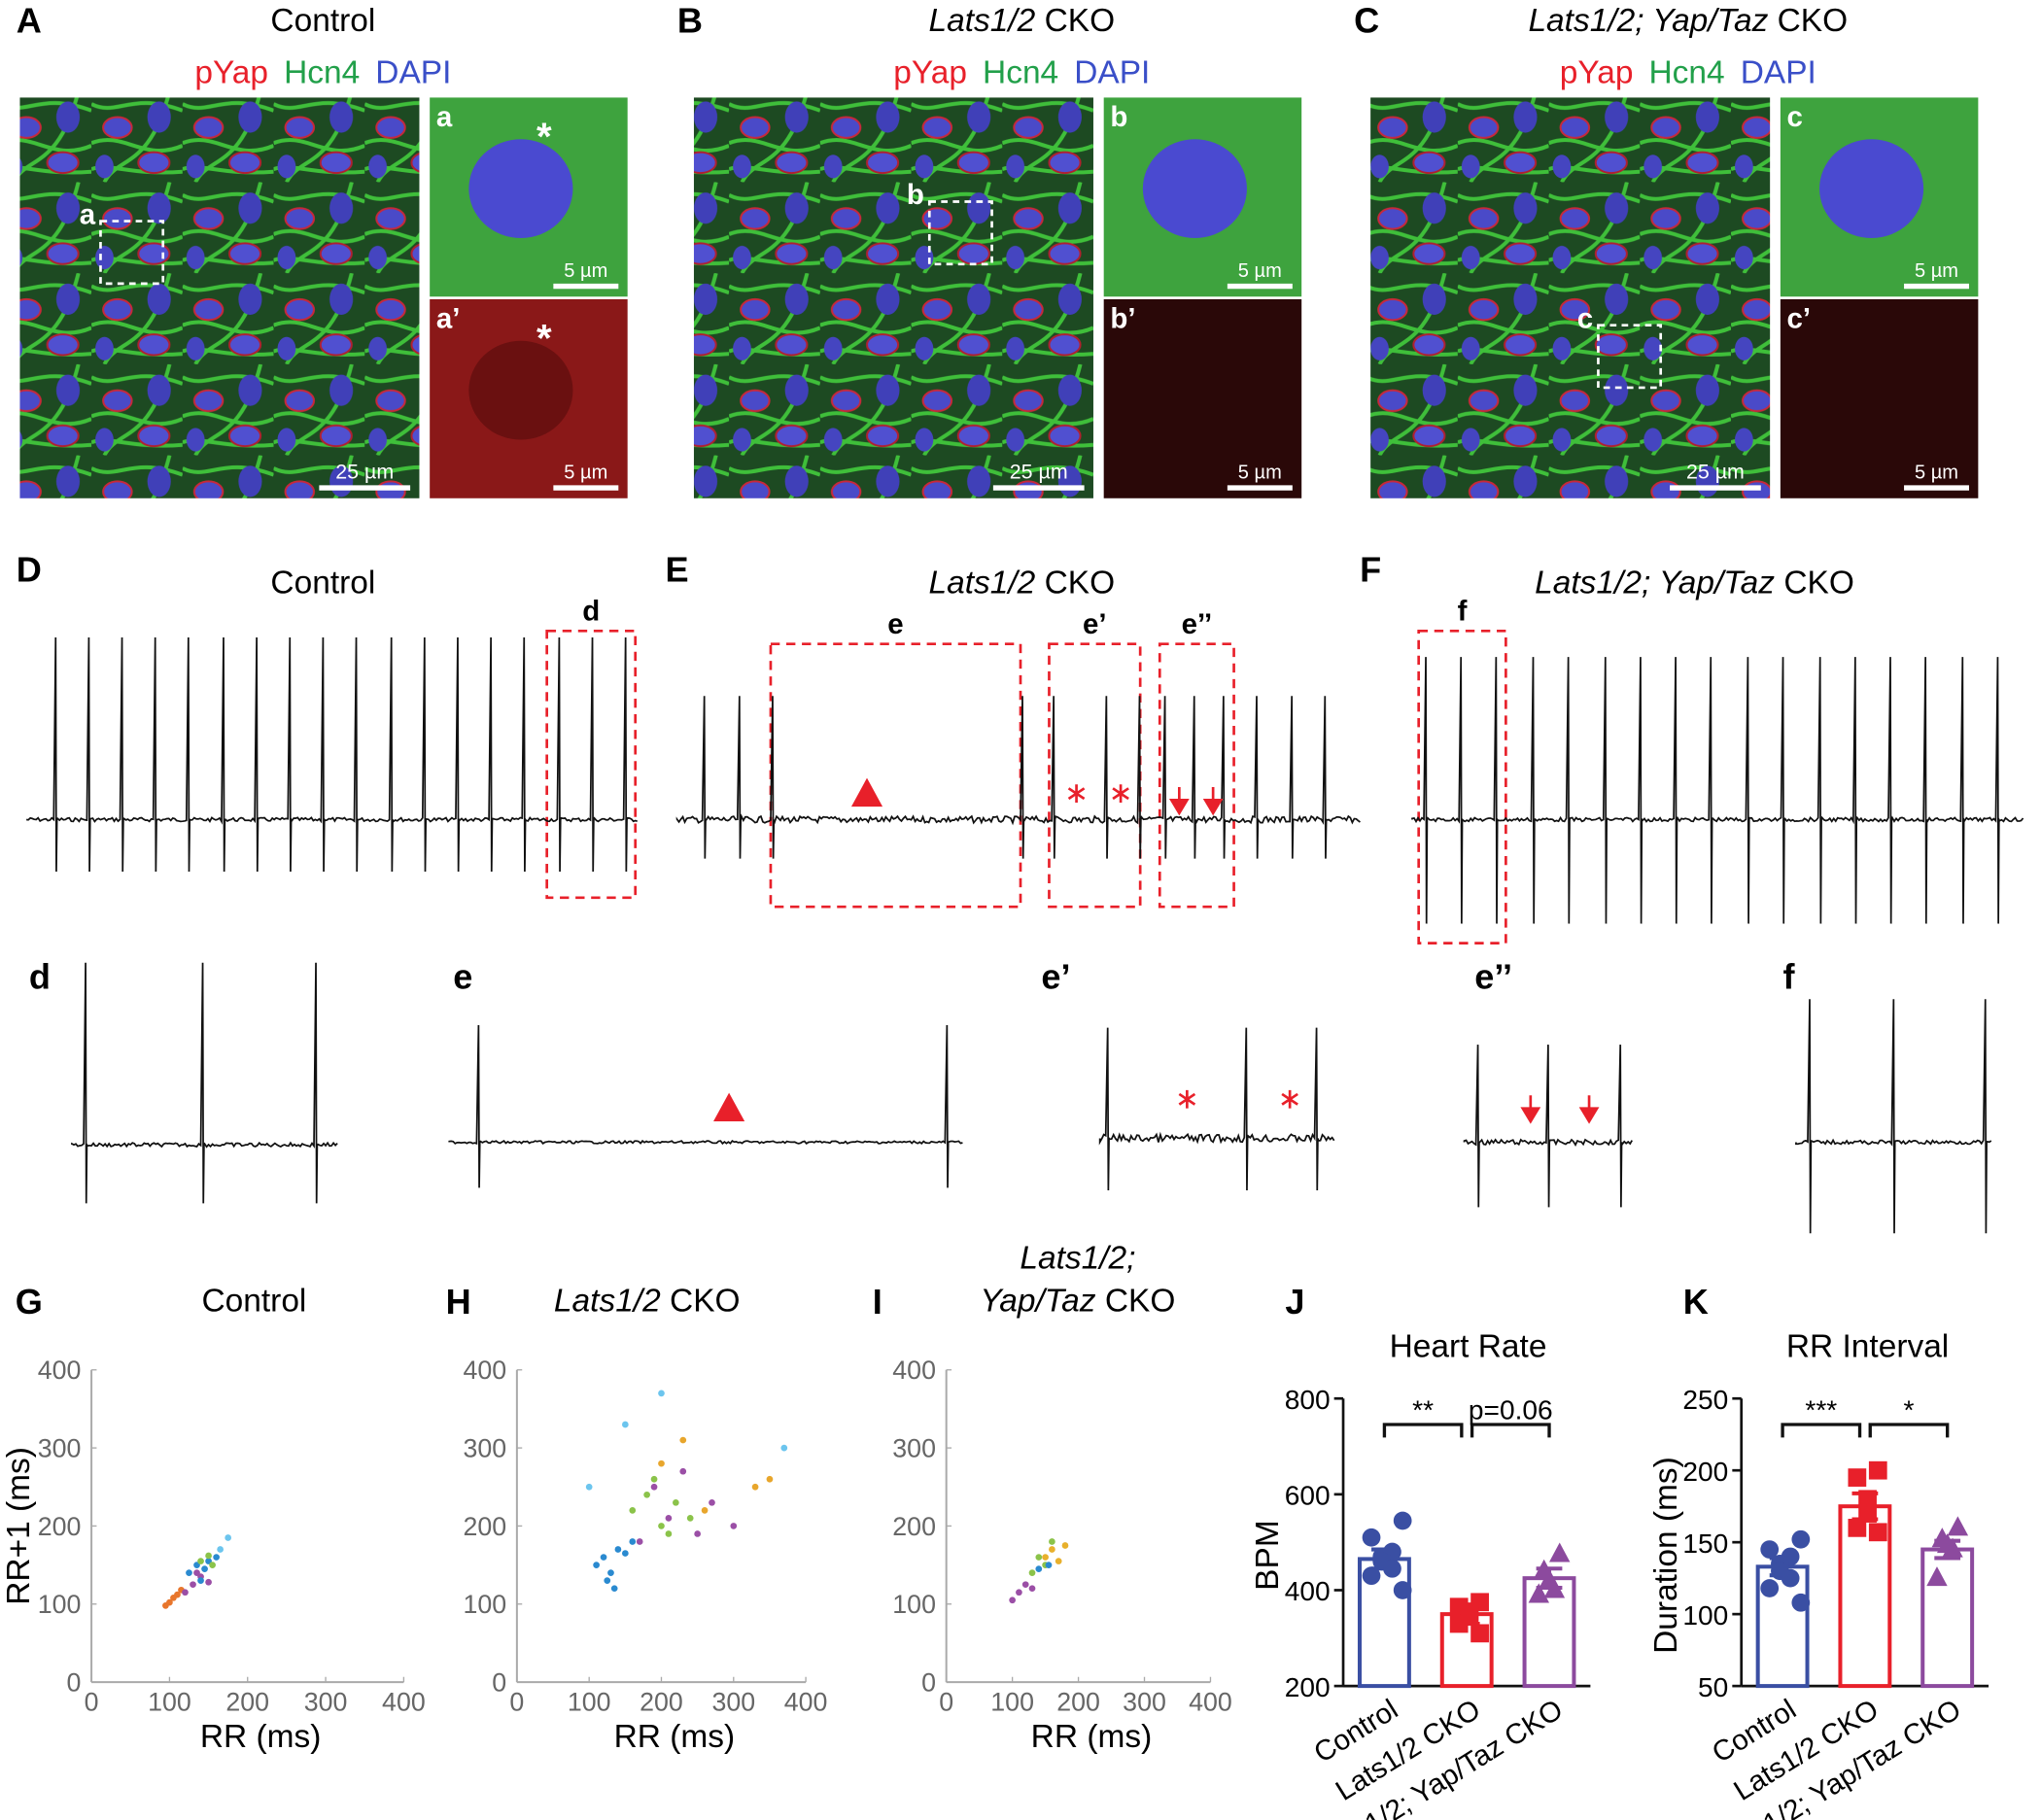 The width and height of the screenshot is (2041, 1820). Describe the element at coordinates (544, 338) in the screenshot. I see `inset-marker: *` at that location.